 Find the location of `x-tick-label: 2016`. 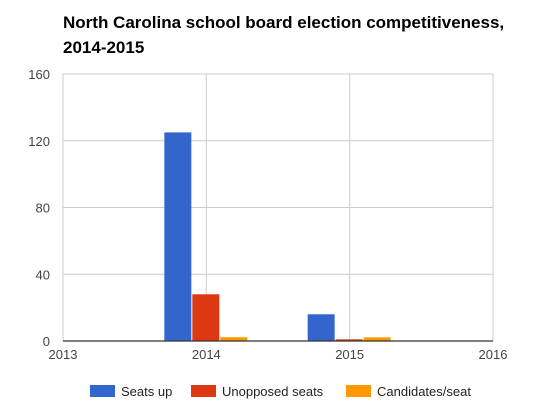

x-tick-label: 2016 is located at coordinates (493, 354).